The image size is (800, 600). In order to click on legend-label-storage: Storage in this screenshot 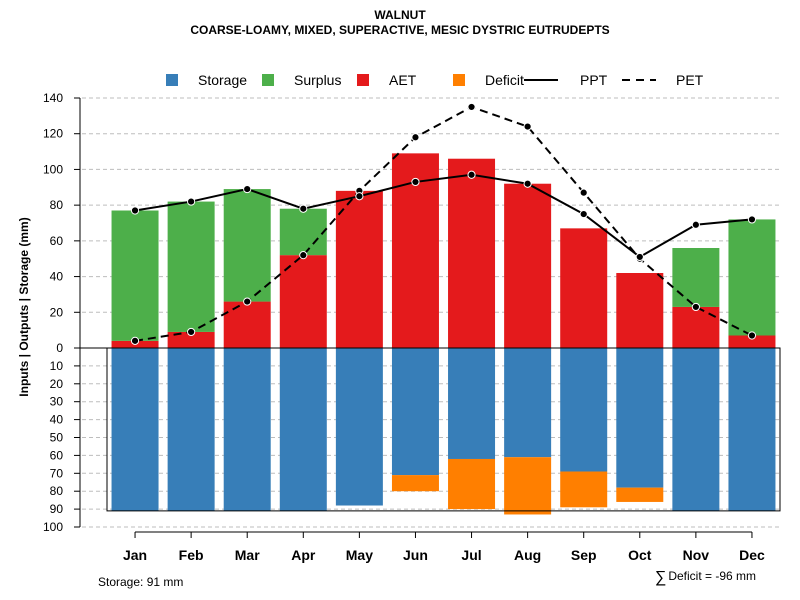, I will do `click(222, 80)`.